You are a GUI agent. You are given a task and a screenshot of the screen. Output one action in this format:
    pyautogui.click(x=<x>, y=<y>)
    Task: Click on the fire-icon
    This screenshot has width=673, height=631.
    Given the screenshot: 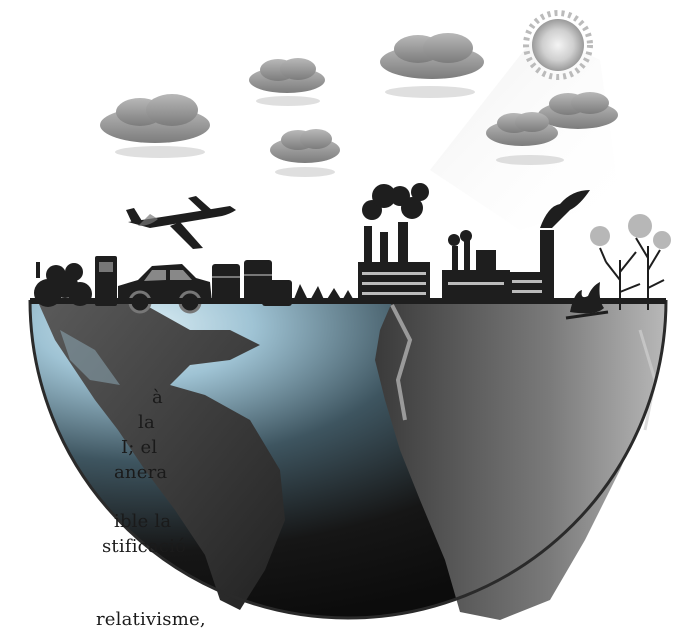 What is the action you would take?
    pyautogui.click(x=587, y=301)
    